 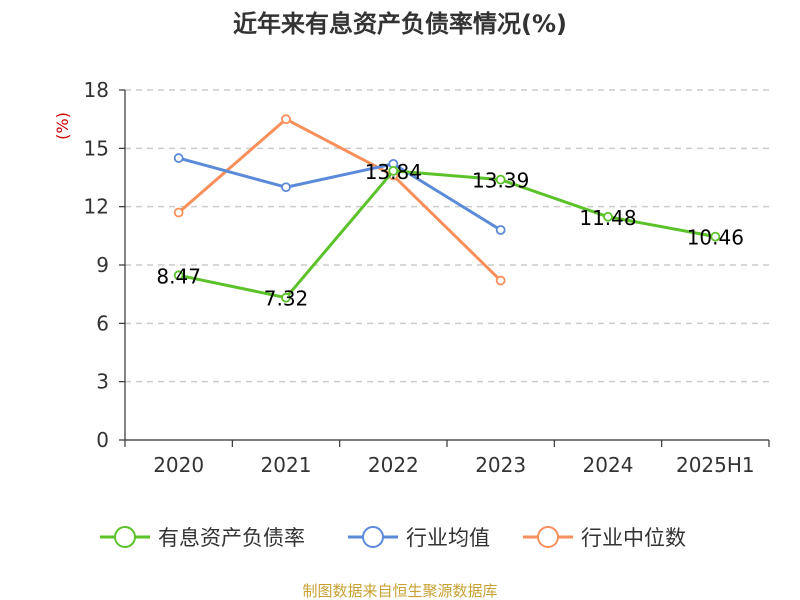 I want to click on legend-label: 行业均值, so click(x=448, y=538).